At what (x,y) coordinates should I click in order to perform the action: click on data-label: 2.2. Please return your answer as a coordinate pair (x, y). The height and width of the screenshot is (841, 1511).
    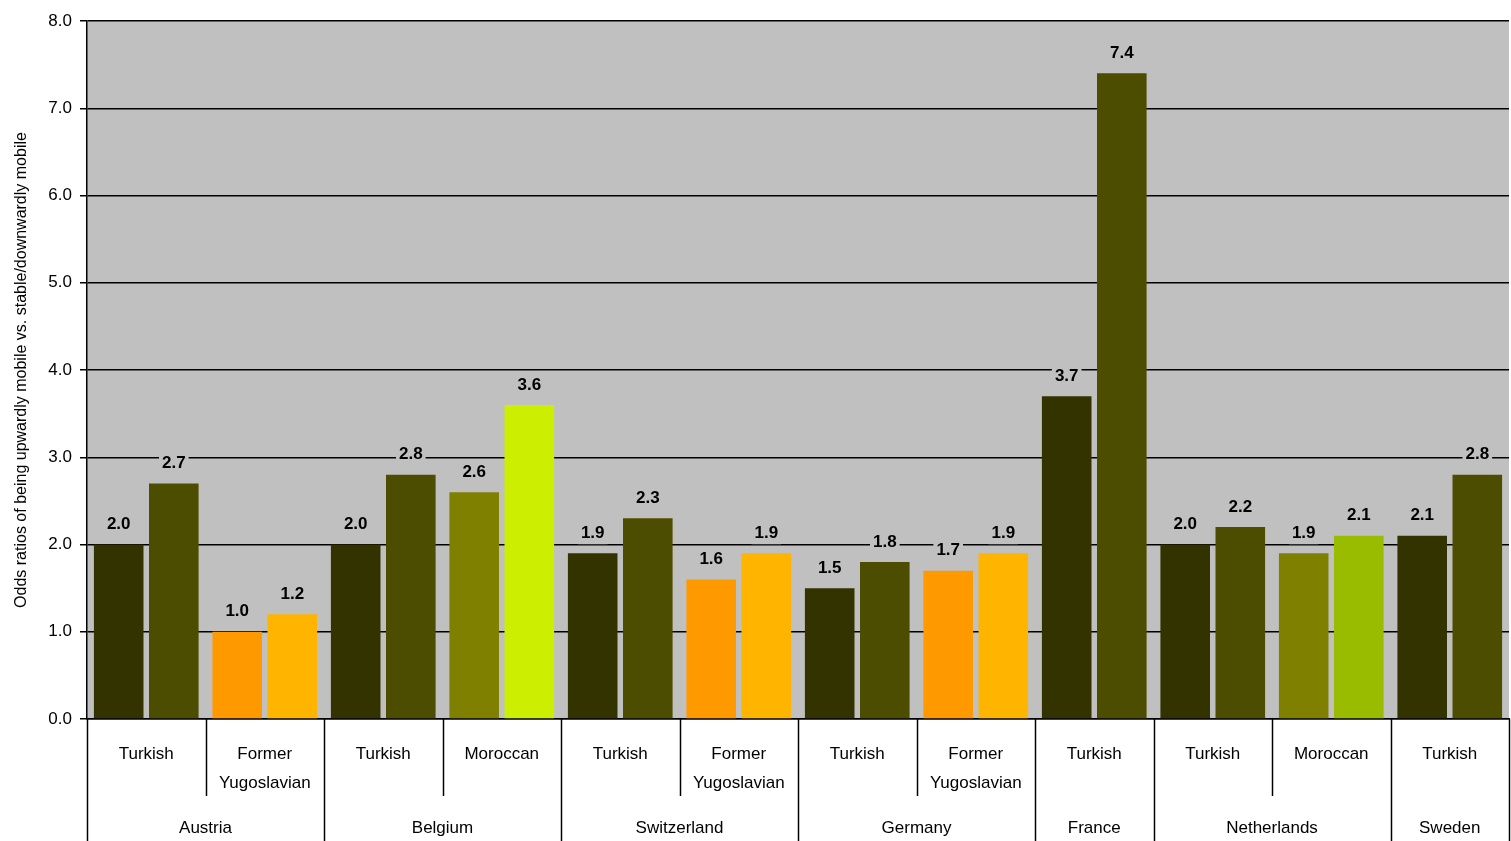
    Looking at the image, I should click on (1240, 506).